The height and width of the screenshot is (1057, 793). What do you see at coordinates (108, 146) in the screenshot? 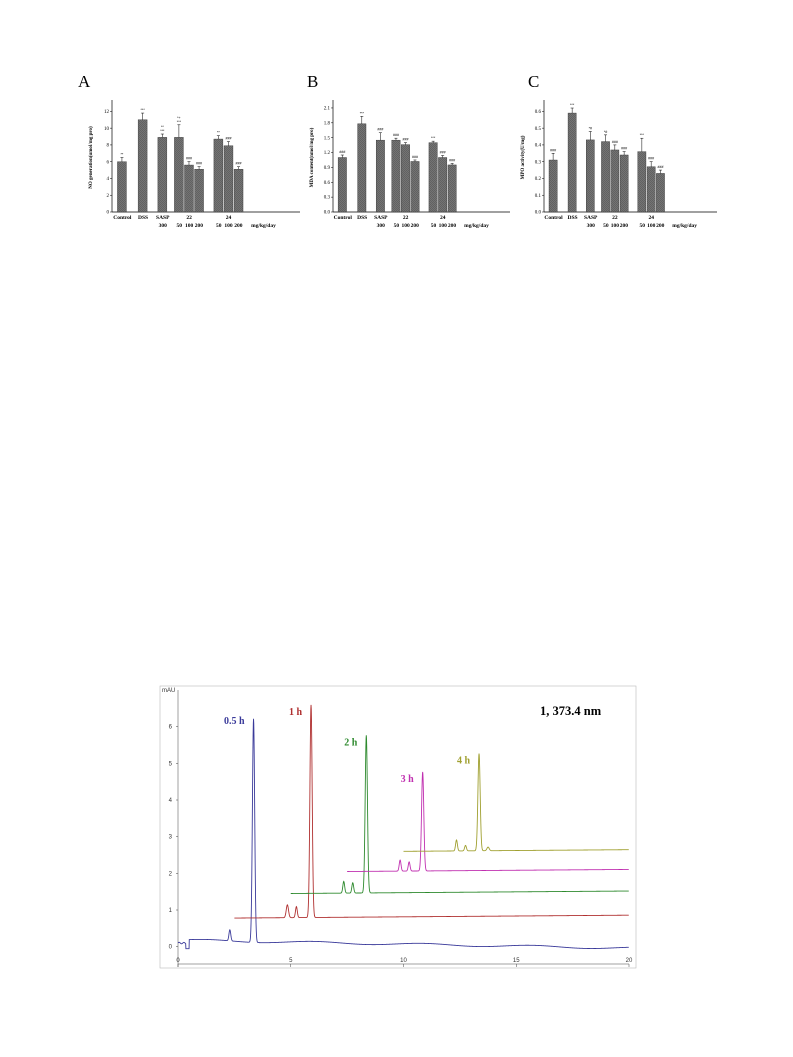
I see `y-tick-label: 8` at bounding box center [108, 146].